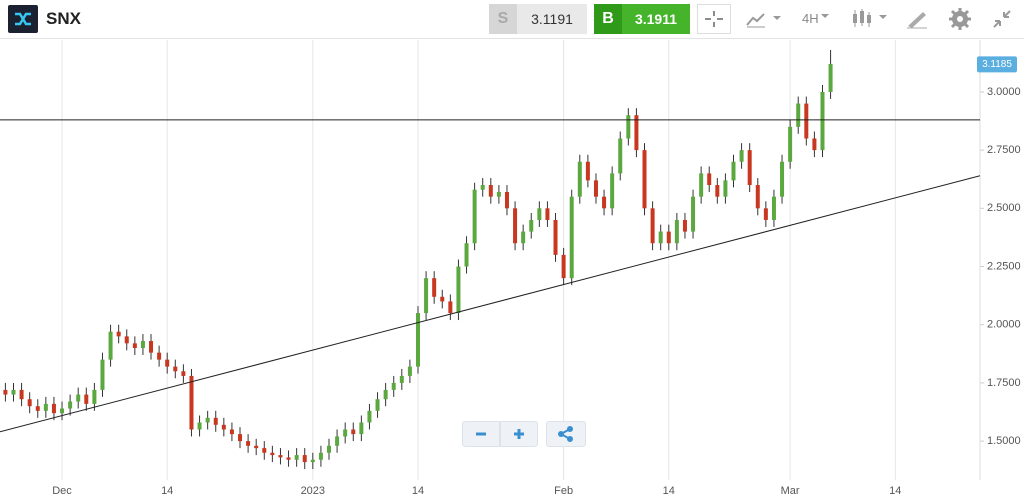 The height and width of the screenshot is (503, 1024). Describe the element at coordinates (810, 18) in the screenshot. I see `timeframe-button: 4H` at that location.